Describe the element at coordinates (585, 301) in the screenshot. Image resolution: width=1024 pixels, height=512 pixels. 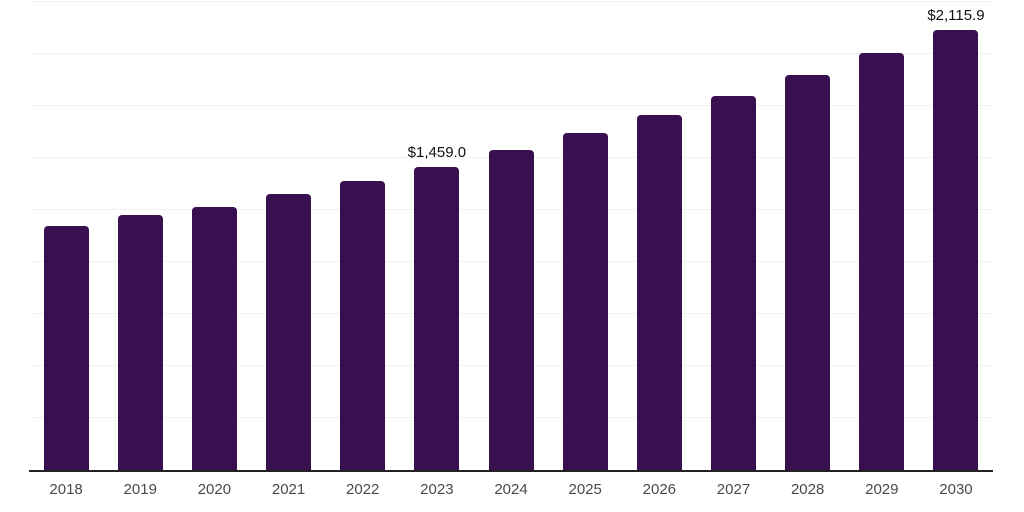
I see `bar-2025` at that location.